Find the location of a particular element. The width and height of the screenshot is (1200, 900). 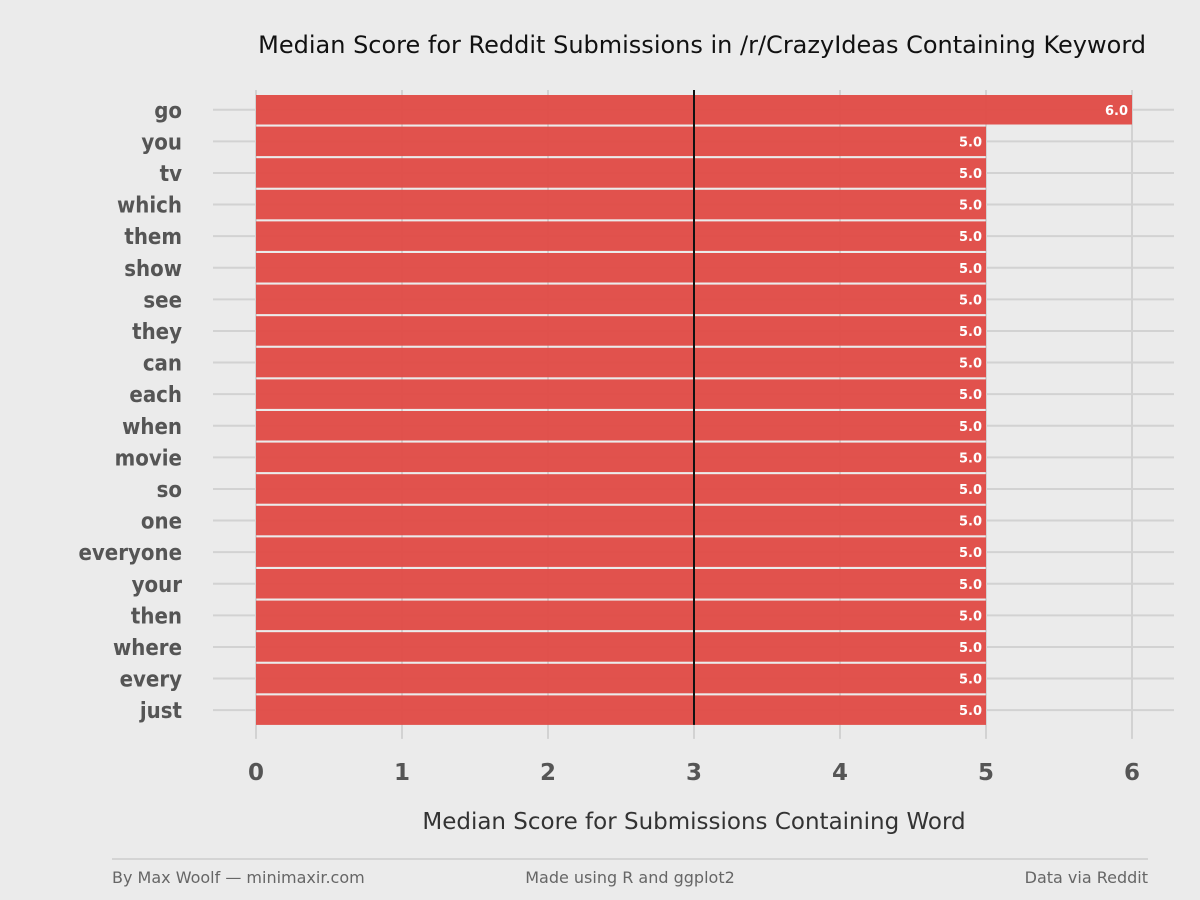

bar-value-label: 6.0 is located at coordinates (1116, 111).